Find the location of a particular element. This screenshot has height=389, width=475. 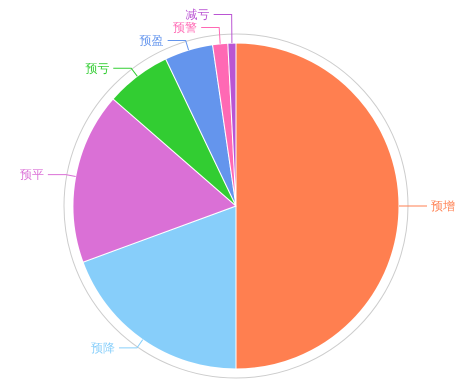

slice-label: 预降 is located at coordinates (102, 347).